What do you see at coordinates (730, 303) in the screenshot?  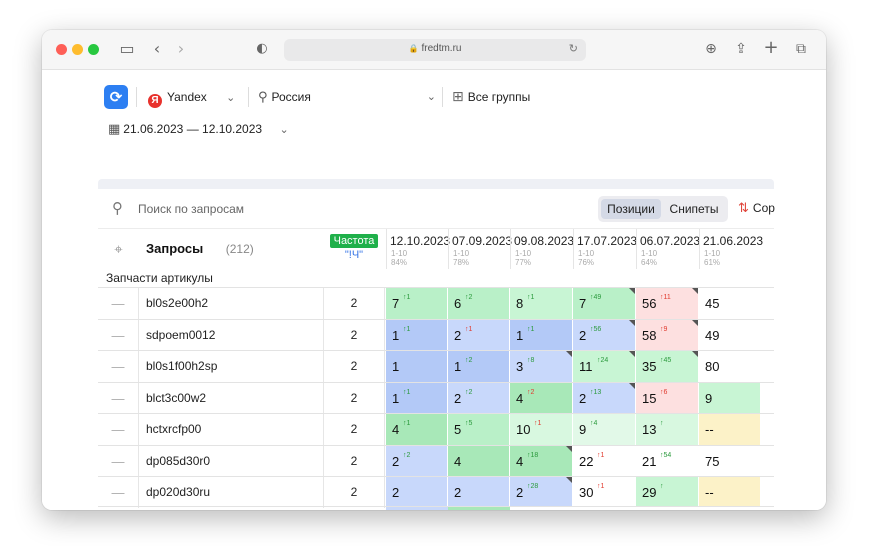 I see `position-cell: 45` at bounding box center [730, 303].